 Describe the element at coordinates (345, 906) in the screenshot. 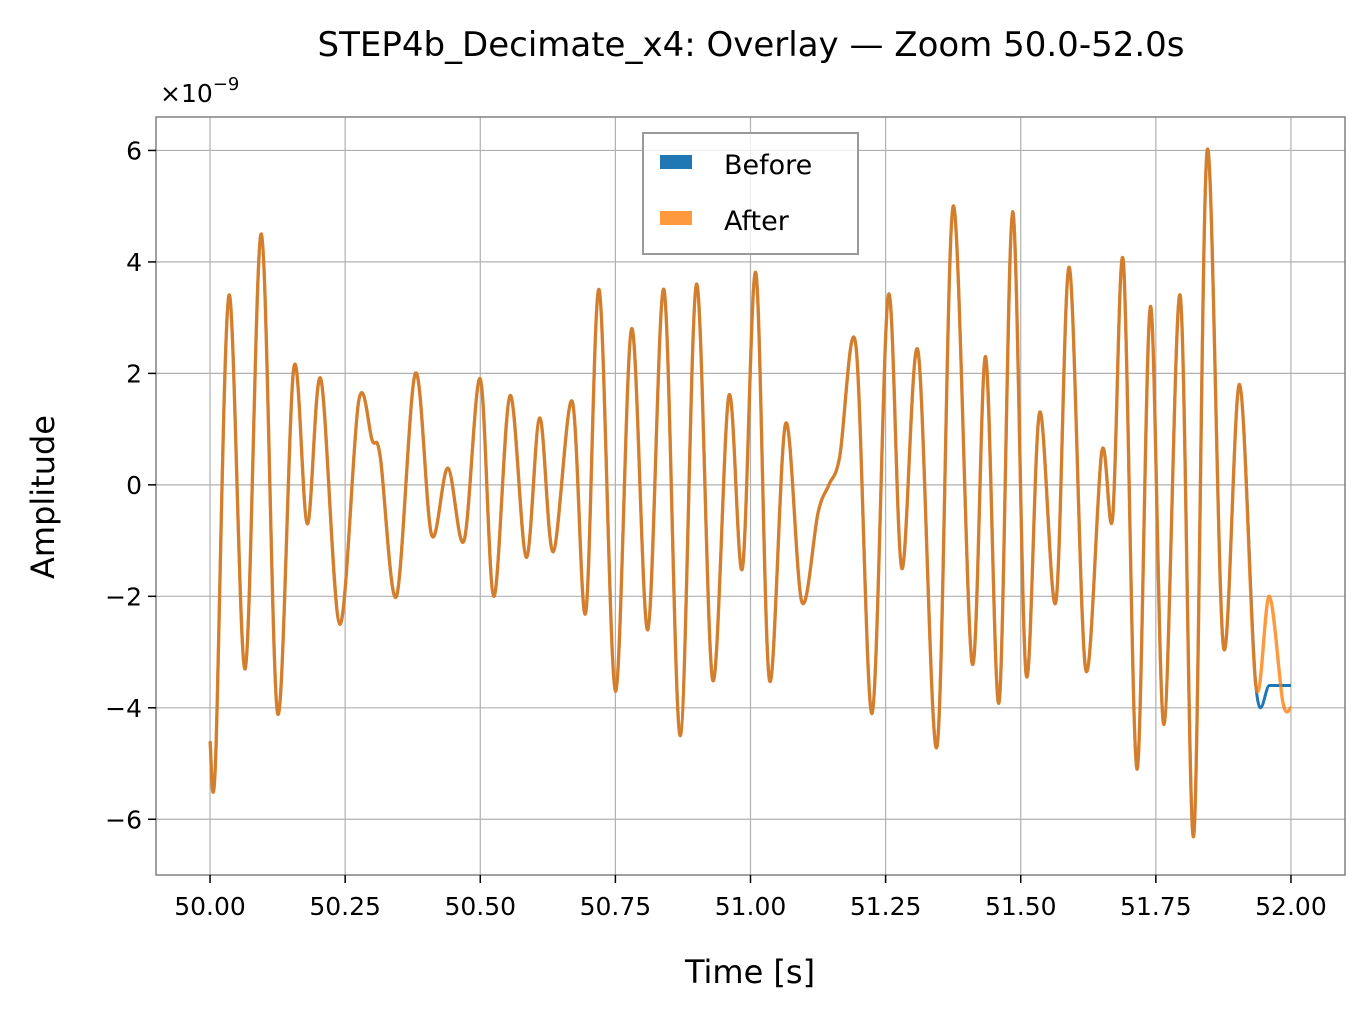

I see `x-tick-label: 50.25` at that location.